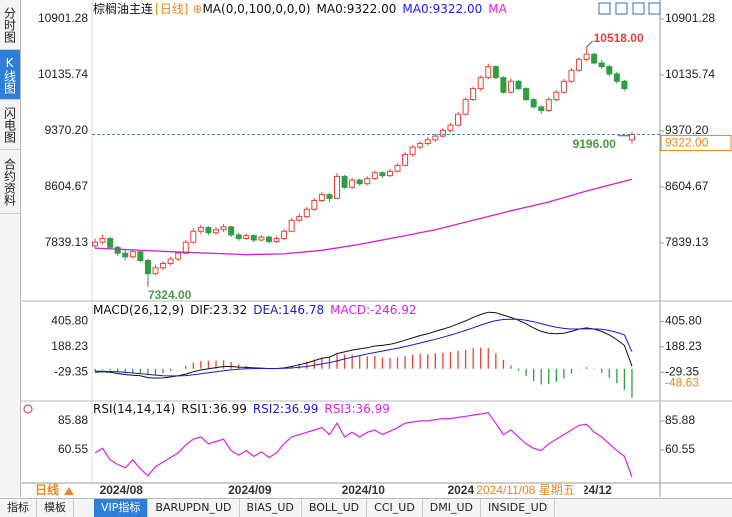 Image resolution: width=732 pixels, height=517 pixels. I want to click on last-price-box, so click(696, 143).